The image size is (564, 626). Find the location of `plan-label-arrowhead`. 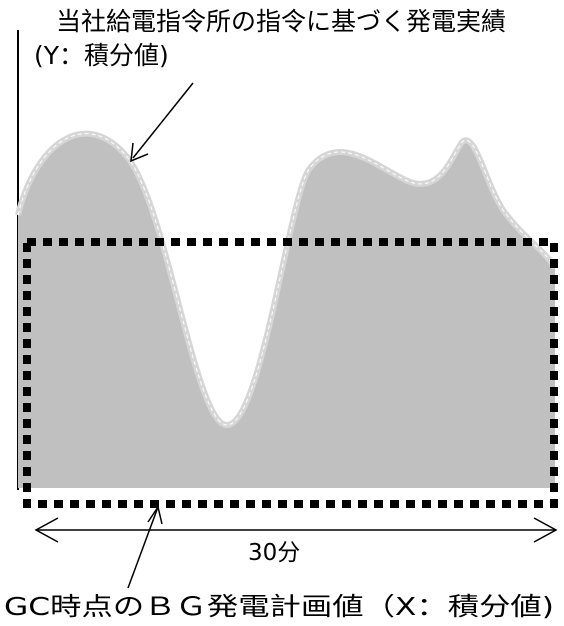

plan-label-arrowhead is located at coordinates (155, 515).